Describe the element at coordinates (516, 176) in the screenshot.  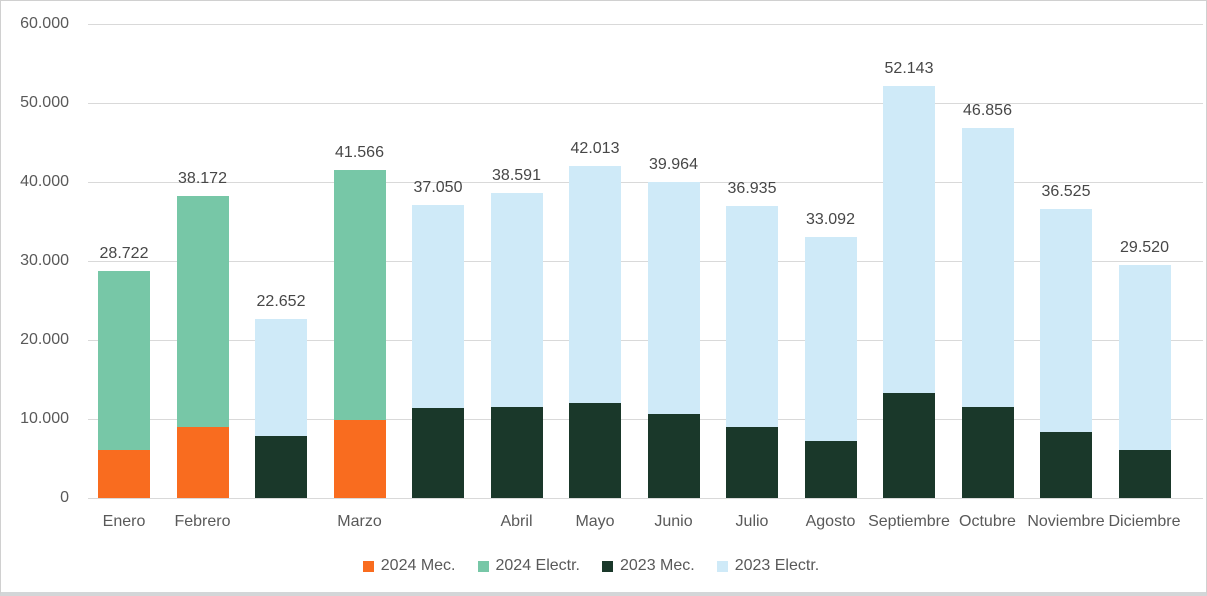
I see `bar-total-label: 38.591` at that location.